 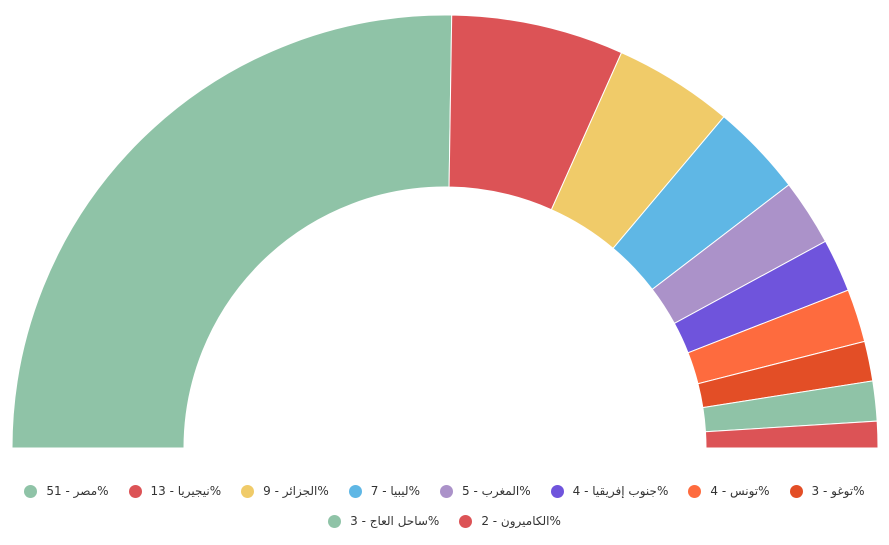 I want to click on legend-item-6: تونس - 4%, so click(x=729, y=491).